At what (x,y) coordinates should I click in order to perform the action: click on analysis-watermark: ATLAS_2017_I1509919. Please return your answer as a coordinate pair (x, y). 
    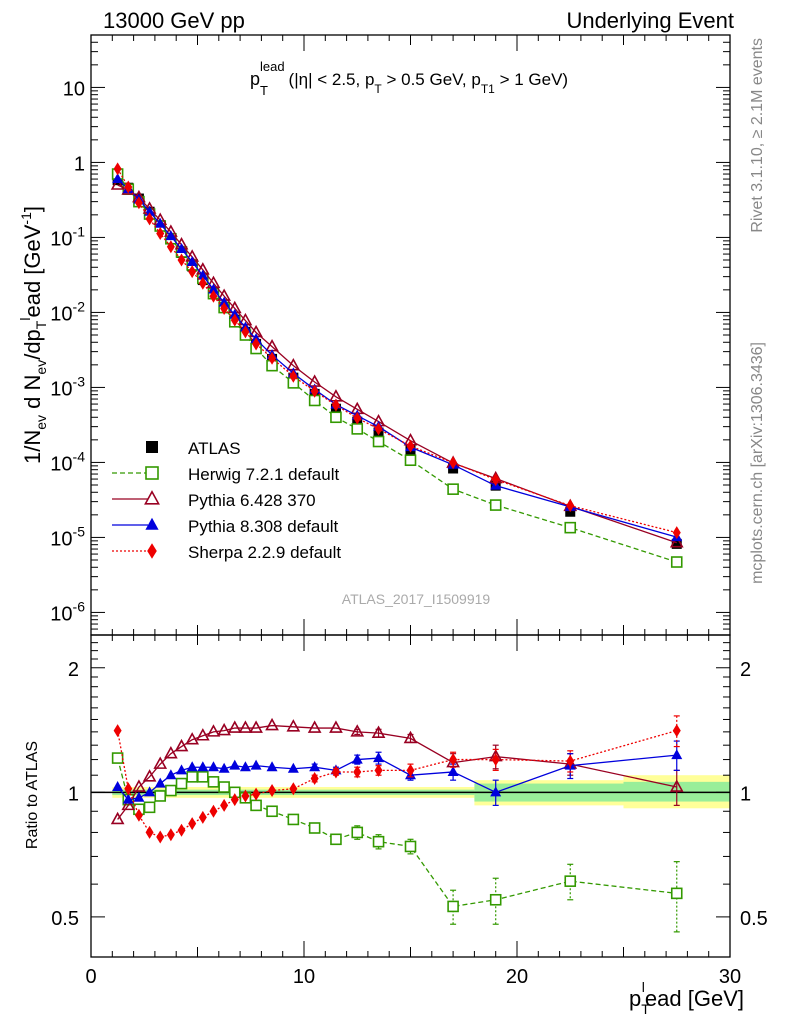
    Looking at the image, I should click on (416, 599).